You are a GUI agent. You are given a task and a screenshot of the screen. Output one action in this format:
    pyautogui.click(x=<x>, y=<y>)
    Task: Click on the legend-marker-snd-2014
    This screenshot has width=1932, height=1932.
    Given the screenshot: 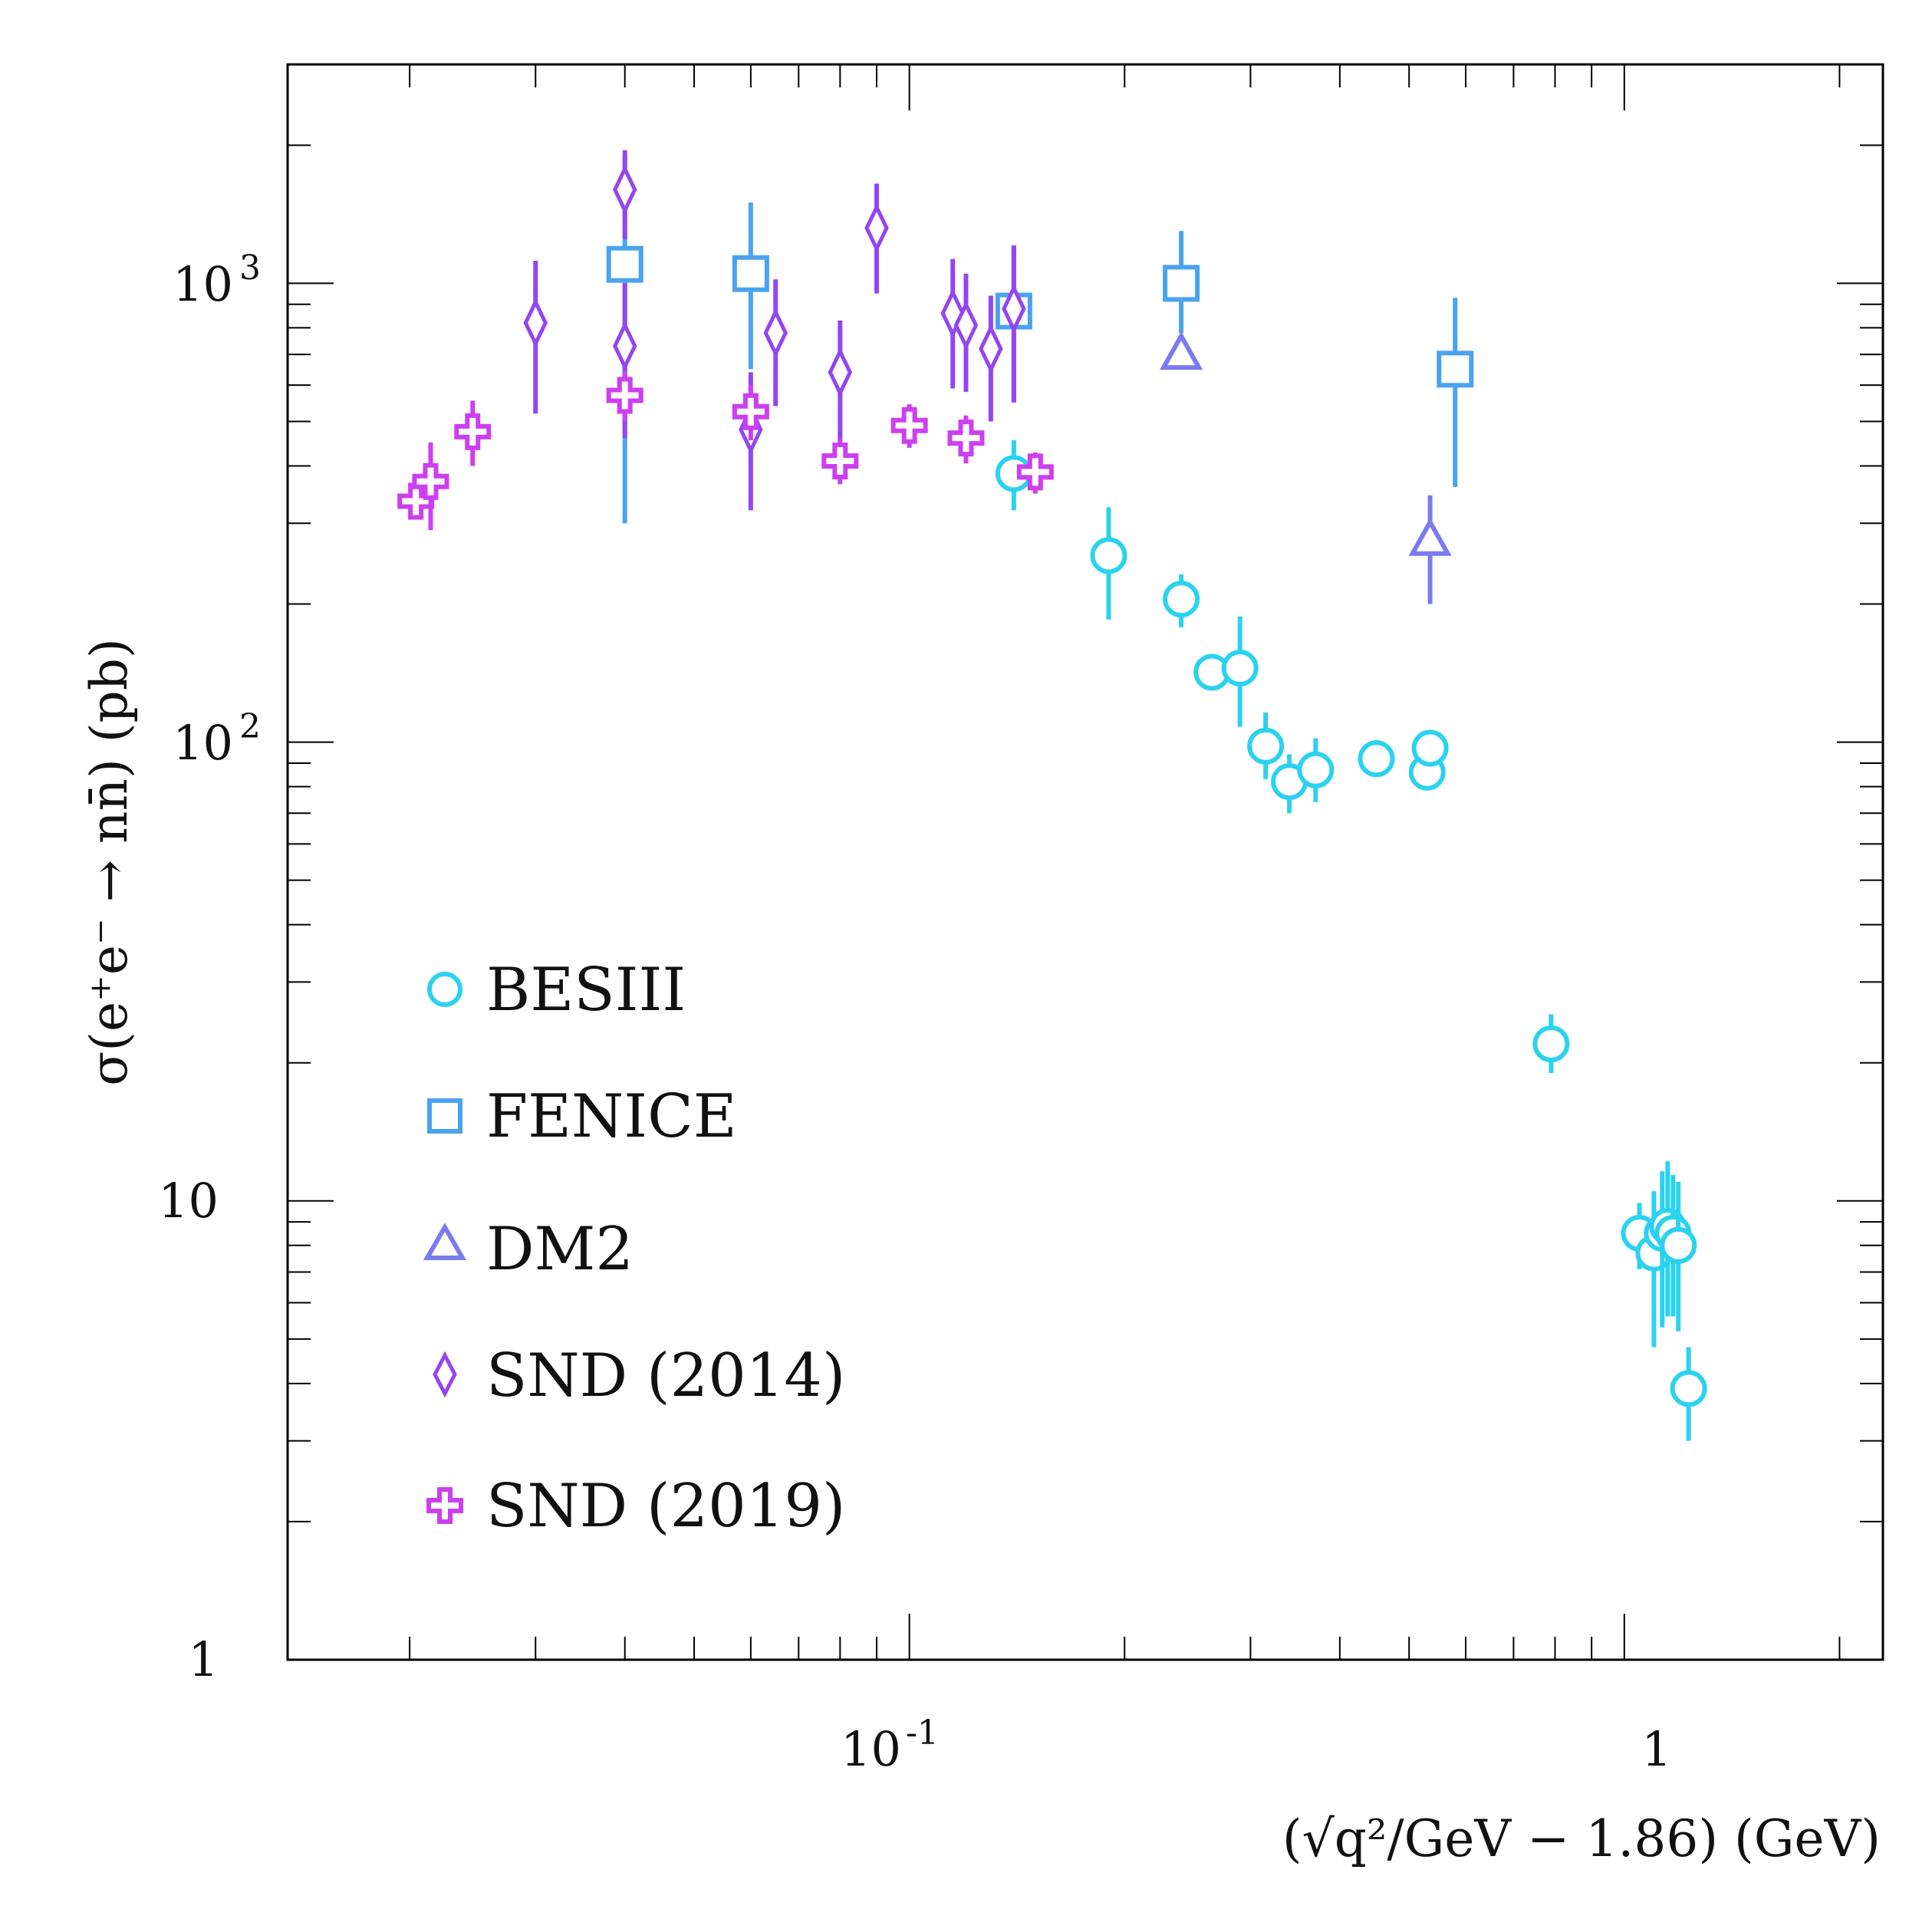 What is the action you would take?
    pyautogui.click(x=445, y=1374)
    